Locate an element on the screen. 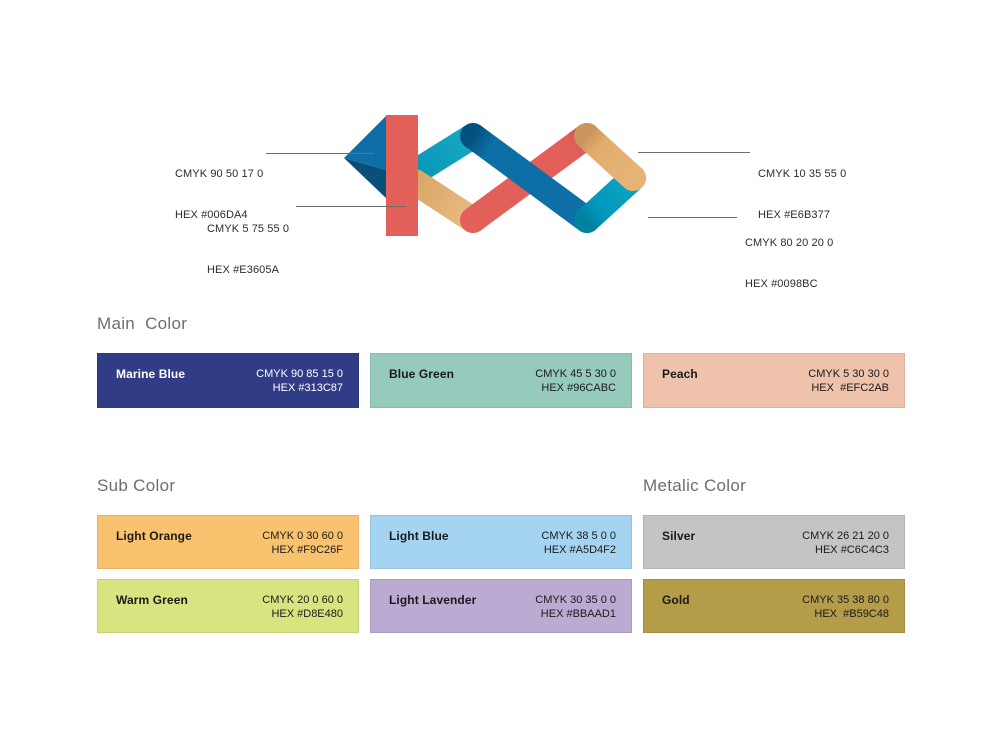  one-flag-light is located at coordinates (365, 143).